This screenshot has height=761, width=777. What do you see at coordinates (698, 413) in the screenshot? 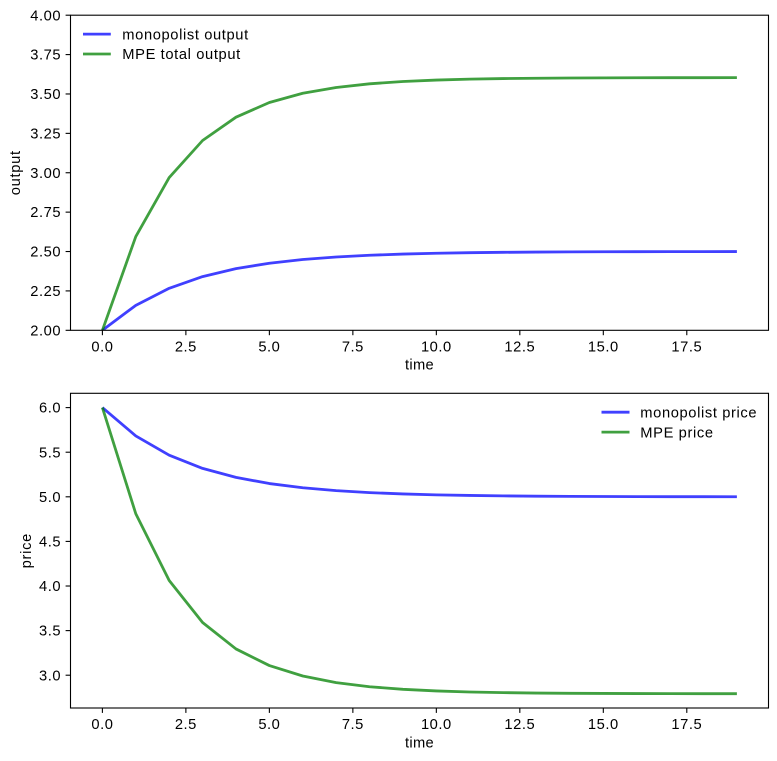
I see `svg-text: monopolist price` at bounding box center [698, 413].